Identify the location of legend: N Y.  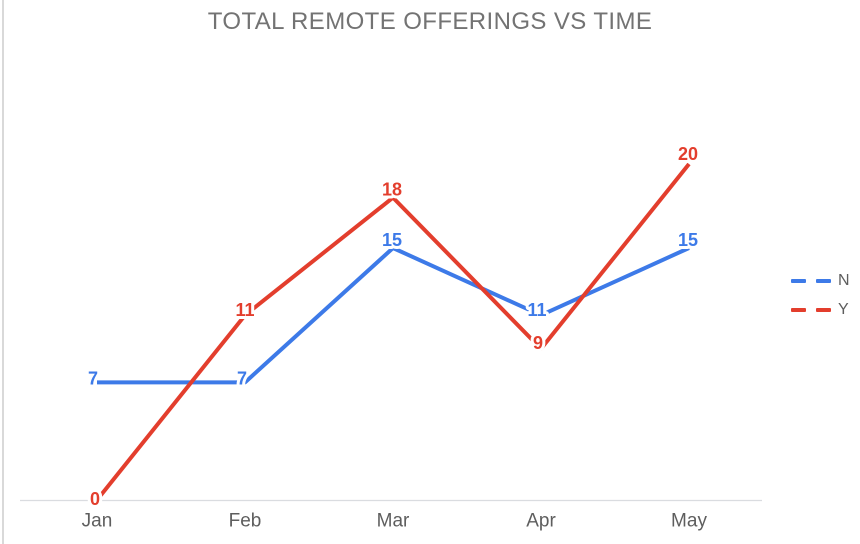
(820, 295).